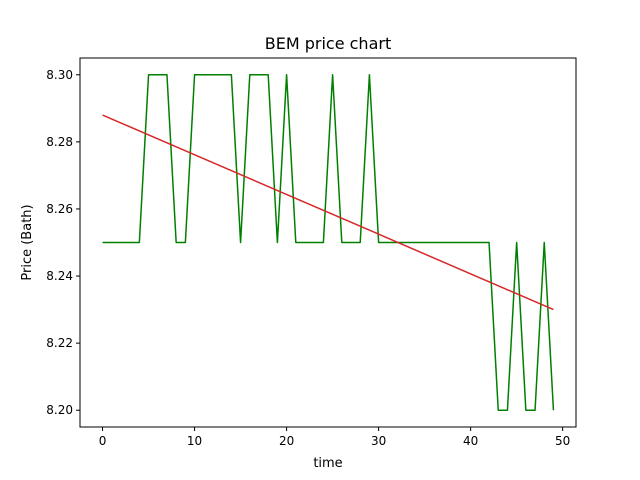 Image resolution: width=640 pixels, height=480 pixels. I want to click on y-tick-label: 8.28, so click(59, 142).